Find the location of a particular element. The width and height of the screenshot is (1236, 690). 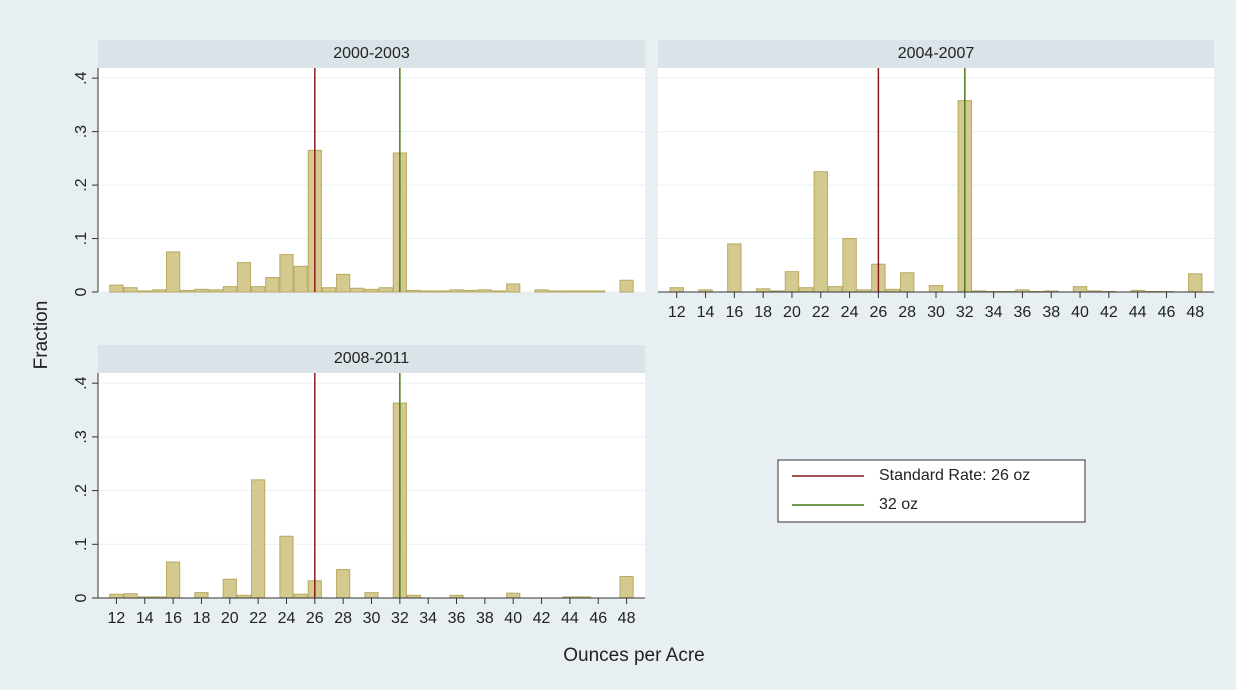

panel-title: 2008-2011 is located at coordinates (371, 358).